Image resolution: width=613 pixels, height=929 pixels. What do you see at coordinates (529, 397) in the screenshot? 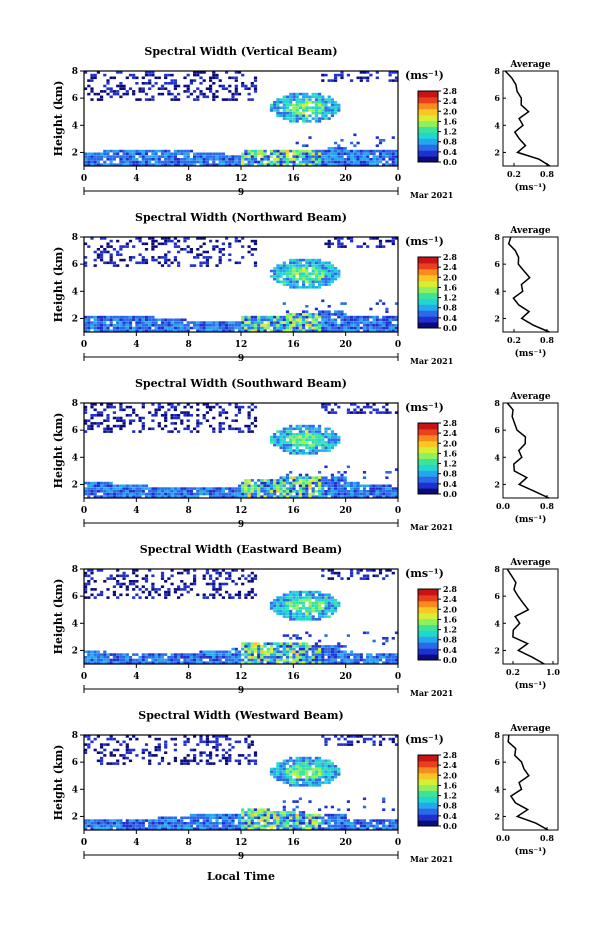
I see `average-title: Average` at bounding box center [529, 397].